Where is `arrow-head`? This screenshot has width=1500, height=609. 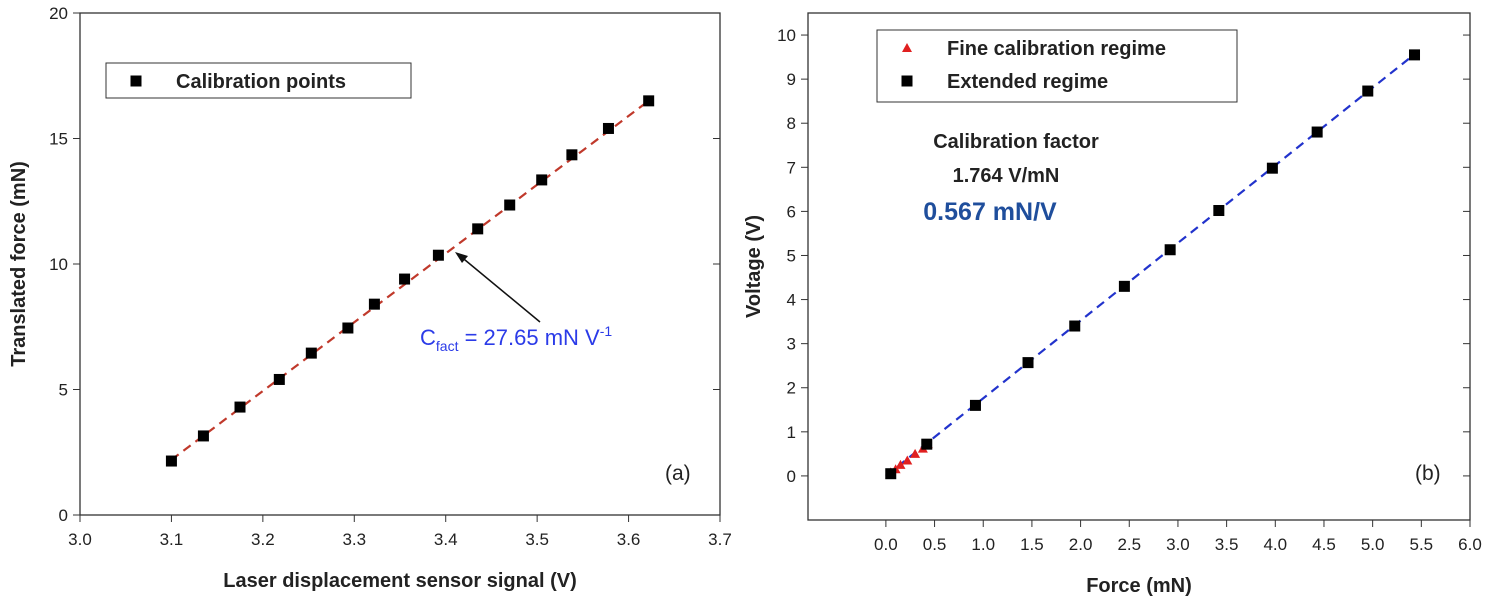
arrow-head is located at coordinates (461, 257).